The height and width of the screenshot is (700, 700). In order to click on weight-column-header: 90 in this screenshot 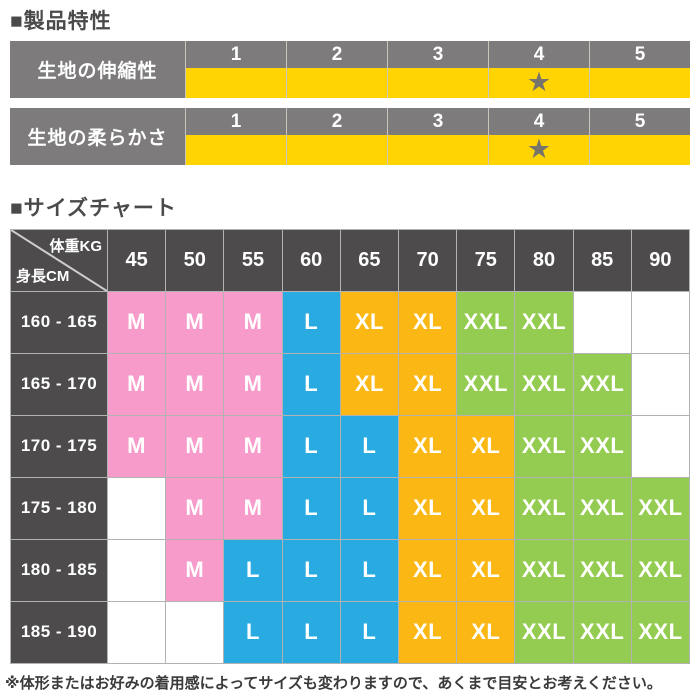, I will do `click(660, 260)`.